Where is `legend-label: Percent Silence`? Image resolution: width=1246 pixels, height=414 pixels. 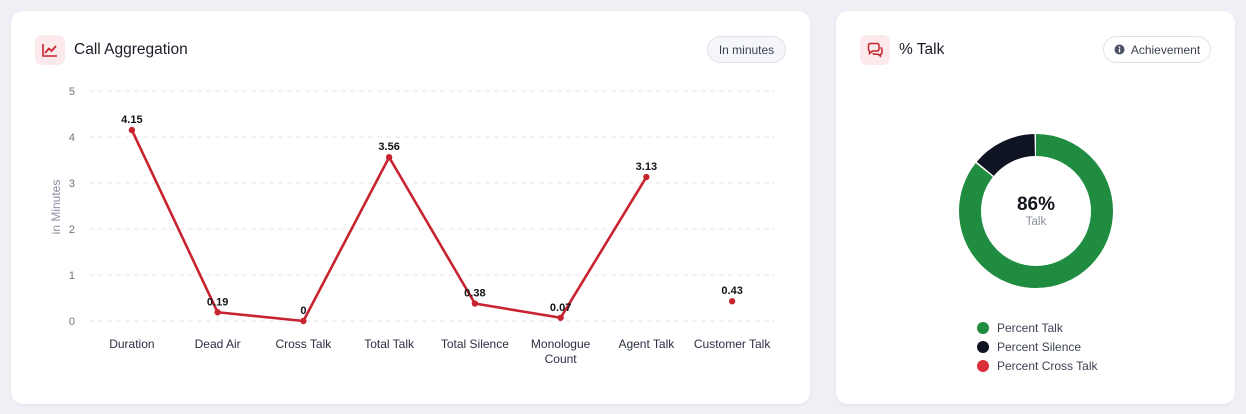
legend-label: Percent Silence is located at coordinates (1039, 346).